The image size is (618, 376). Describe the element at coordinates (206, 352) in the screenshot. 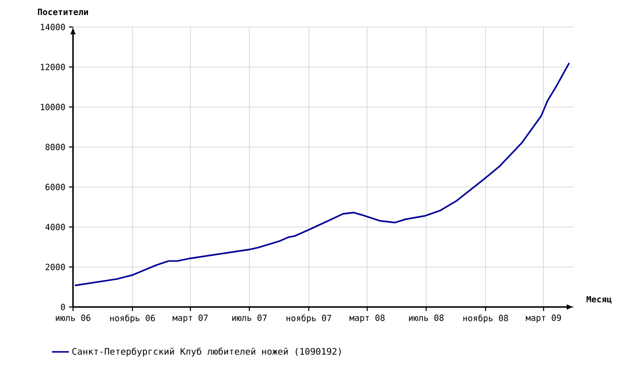

I see `legend-label: Санкт-Петербургский Клуб любителей ножей (1090192)` at that location.